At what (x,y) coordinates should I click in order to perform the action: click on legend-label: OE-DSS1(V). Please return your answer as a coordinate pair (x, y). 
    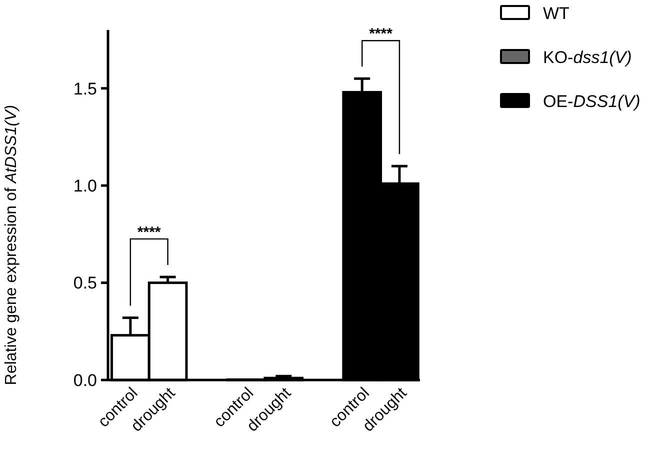
    Looking at the image, I should click on (591, 101).